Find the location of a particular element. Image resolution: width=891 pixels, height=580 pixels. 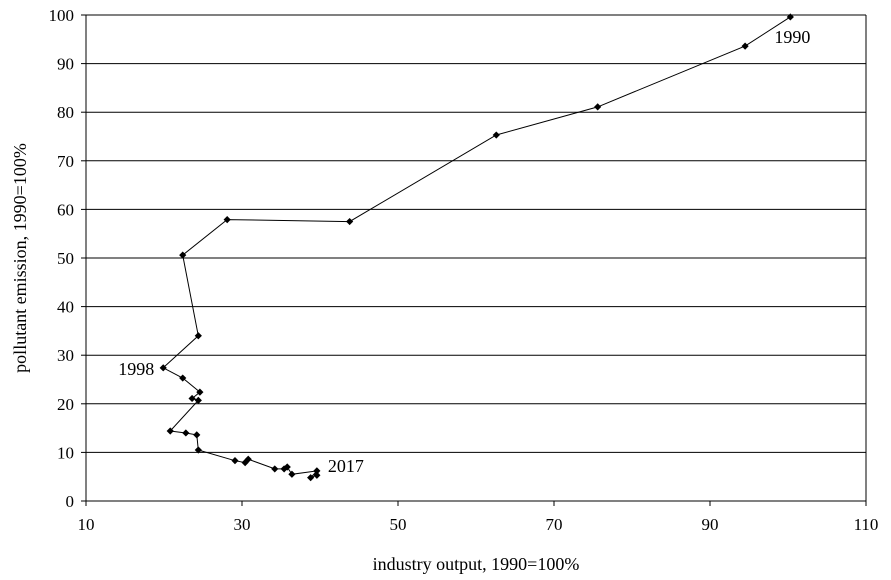

y-tick-label: 60 is located at coordinates (65, 209).